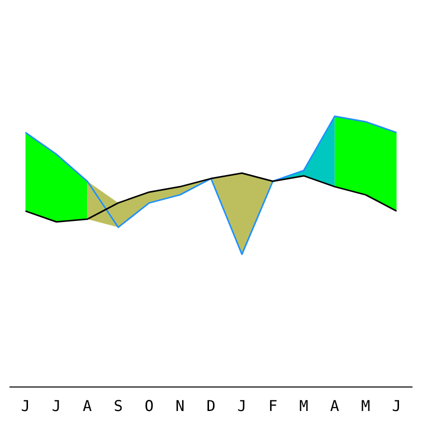 This screenshot has width=432, height=425. I want to click on x-tick-label: D, so click(211, 405).